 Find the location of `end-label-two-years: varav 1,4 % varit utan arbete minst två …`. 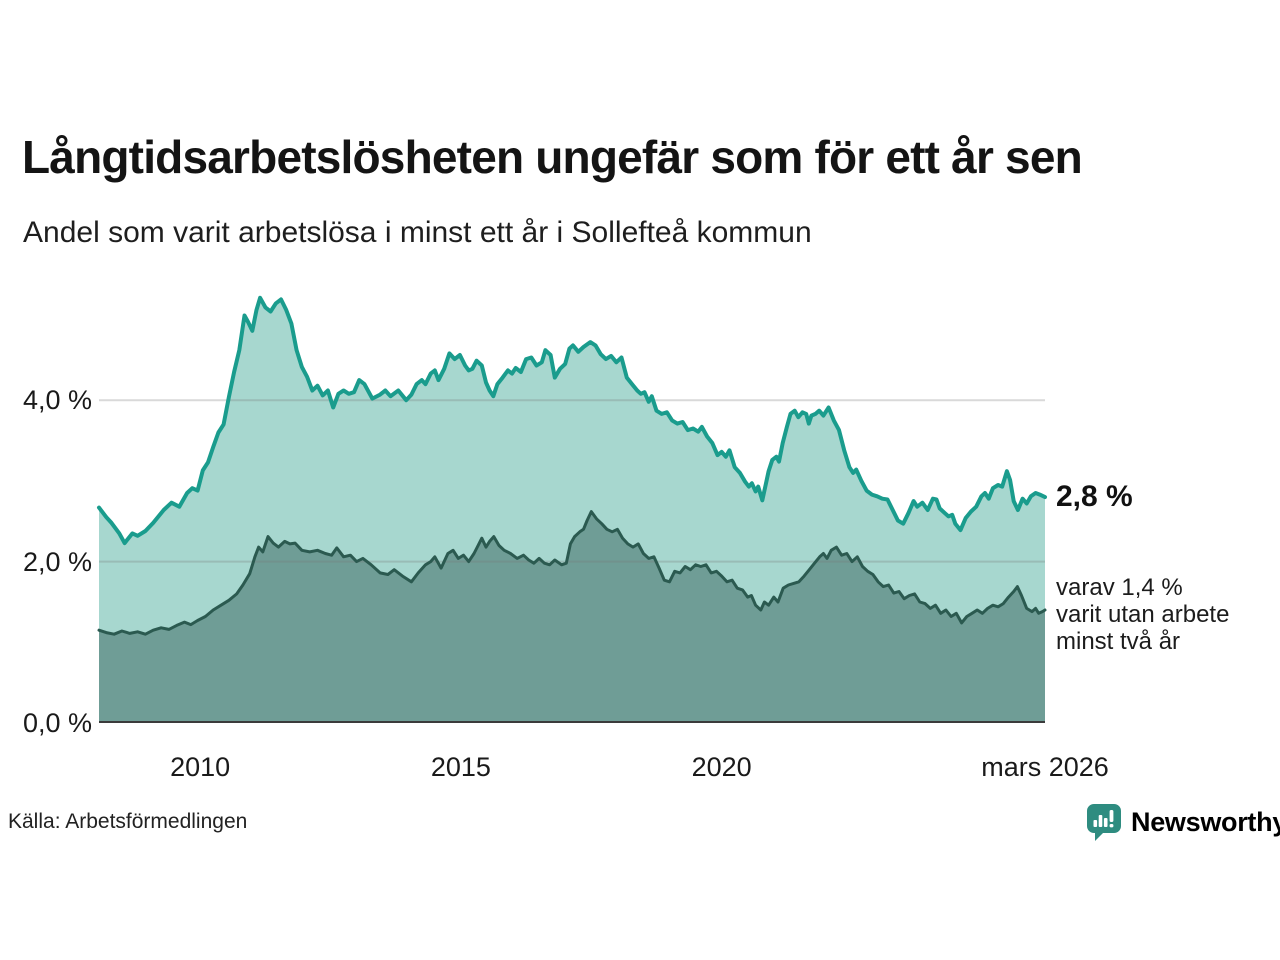

end-label-two-years: varav 1,4 % varit utan arbete minst två … is located at coordinates (1142, 614).